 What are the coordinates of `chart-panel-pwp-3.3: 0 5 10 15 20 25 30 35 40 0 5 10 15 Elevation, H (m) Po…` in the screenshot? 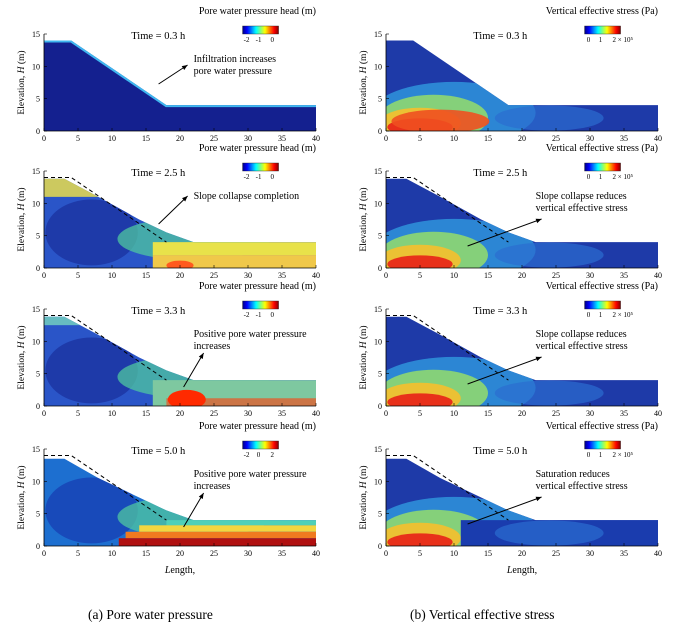 It's located at (168, 349).